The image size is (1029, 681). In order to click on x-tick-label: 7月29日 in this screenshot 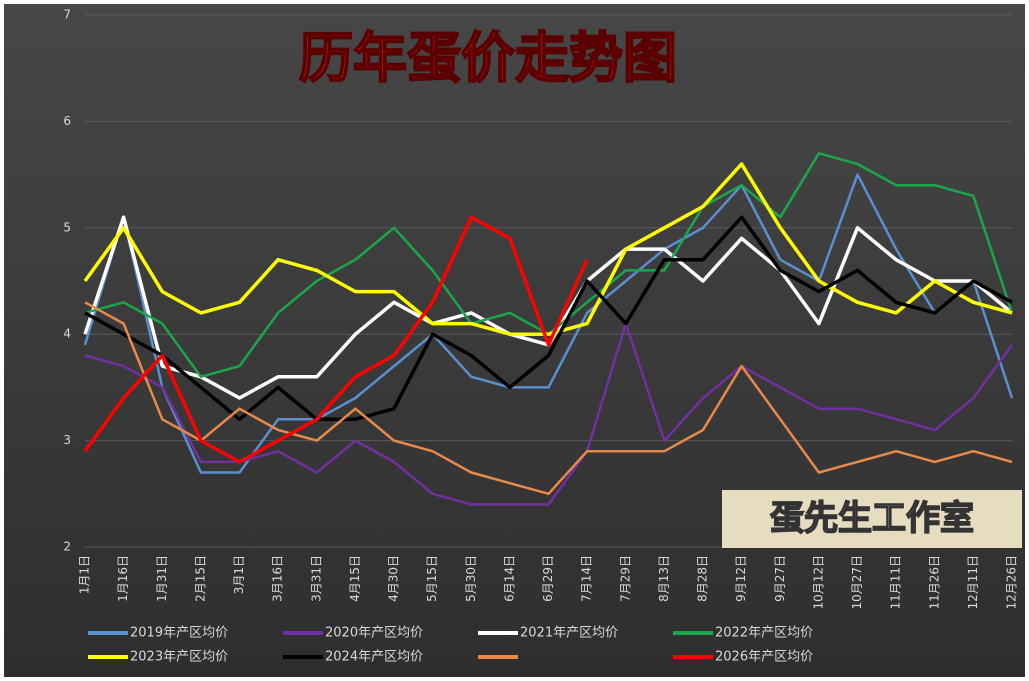, I will do `click(625, 578)`.